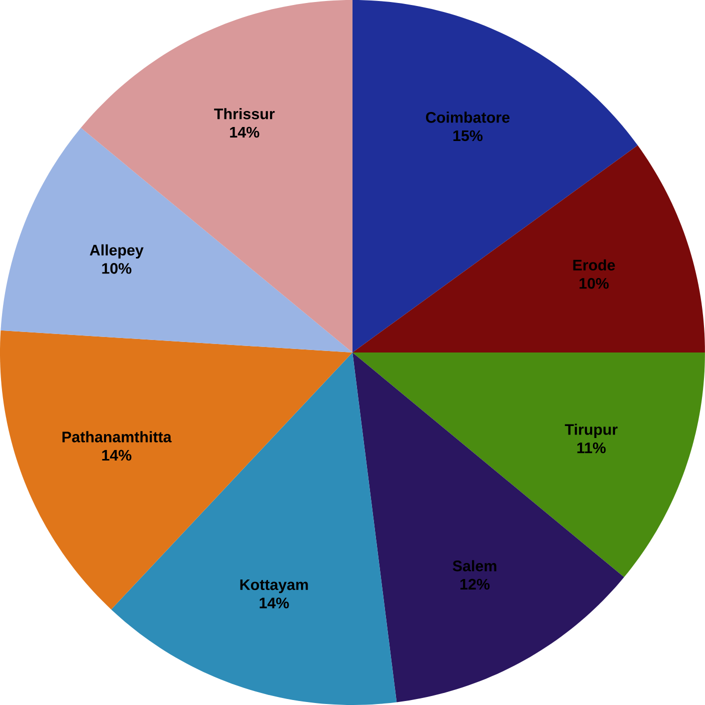 The height and width of the screenshot is (705, 705). What do you see at coordinates (594, 265) in the screenshot?
I see `slice-label: Erode` at bounding box center [594, 265].